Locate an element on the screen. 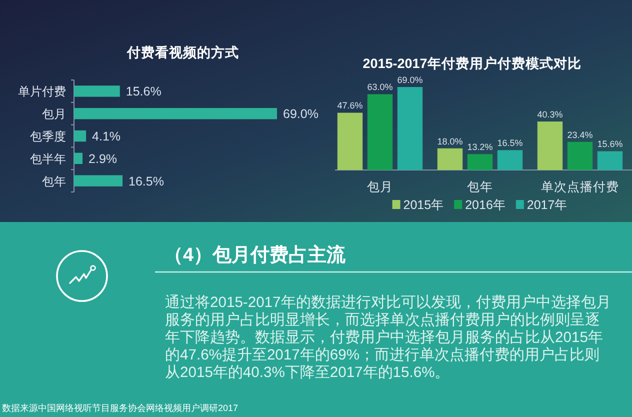  chart-title: 付费看视频的方式 is located at coordinates (182, 52).